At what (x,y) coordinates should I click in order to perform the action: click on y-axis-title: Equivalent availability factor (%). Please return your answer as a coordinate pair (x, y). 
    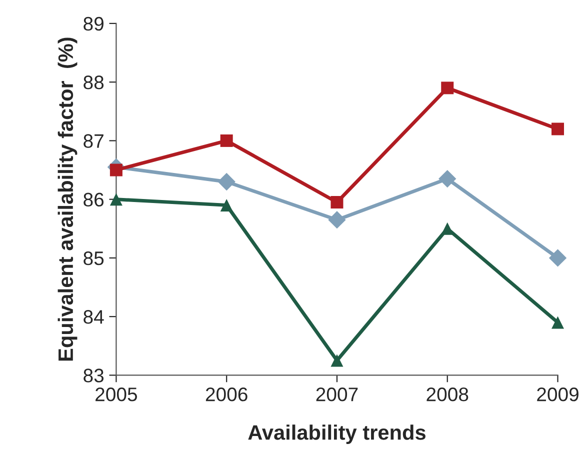
    Looking at the image, I should click on (68, 199).